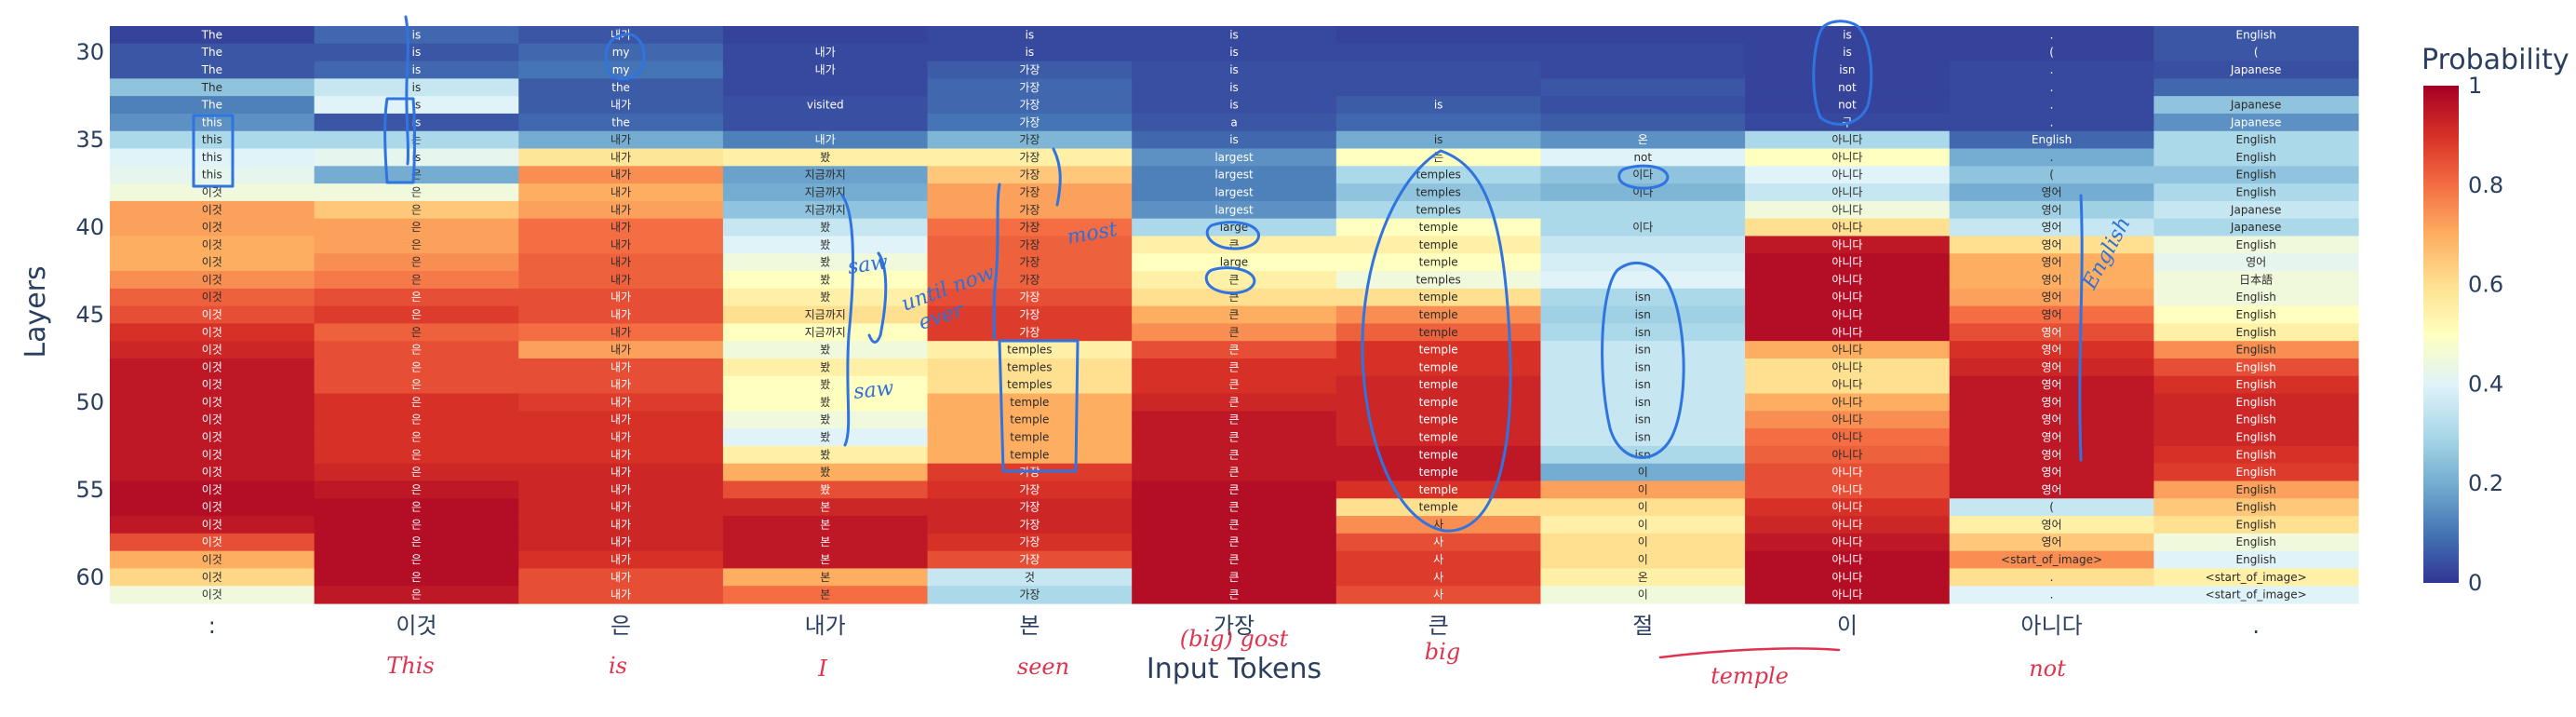 The image size is (2576, 717). I want to click on x-tick-label: 가장, so click(1234, 626).